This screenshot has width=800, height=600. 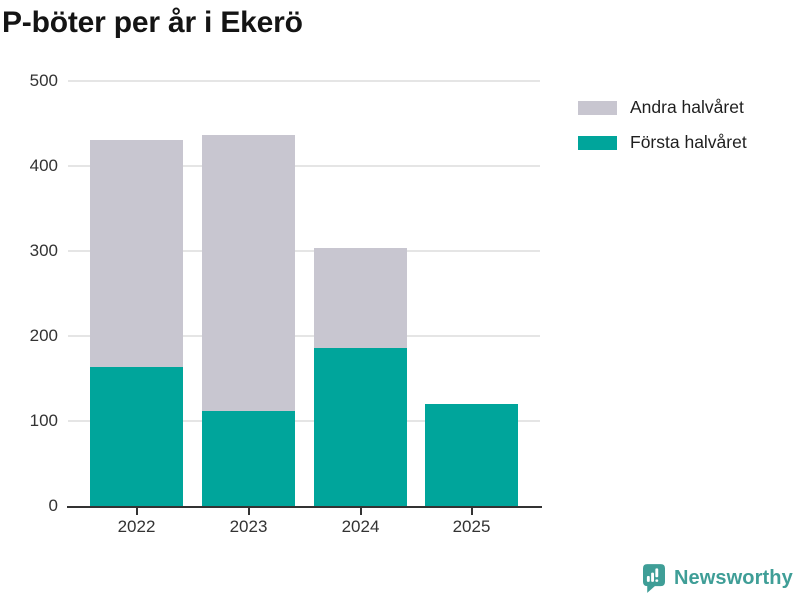 I want to click on y-tick-label: 500, so click(x=43, y=80).